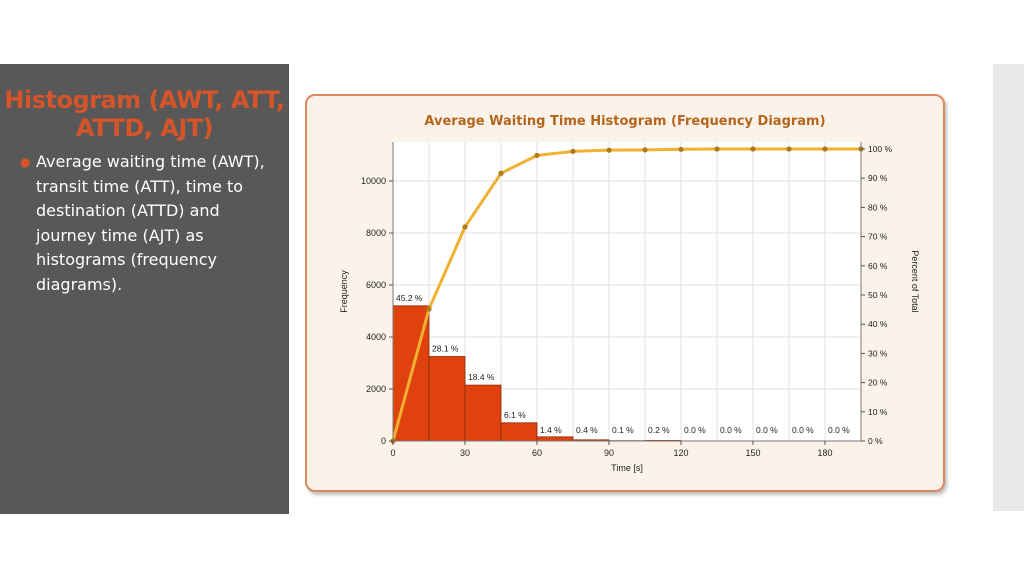  I want to click on x-axis-title: Time [s], so click(627, 468).